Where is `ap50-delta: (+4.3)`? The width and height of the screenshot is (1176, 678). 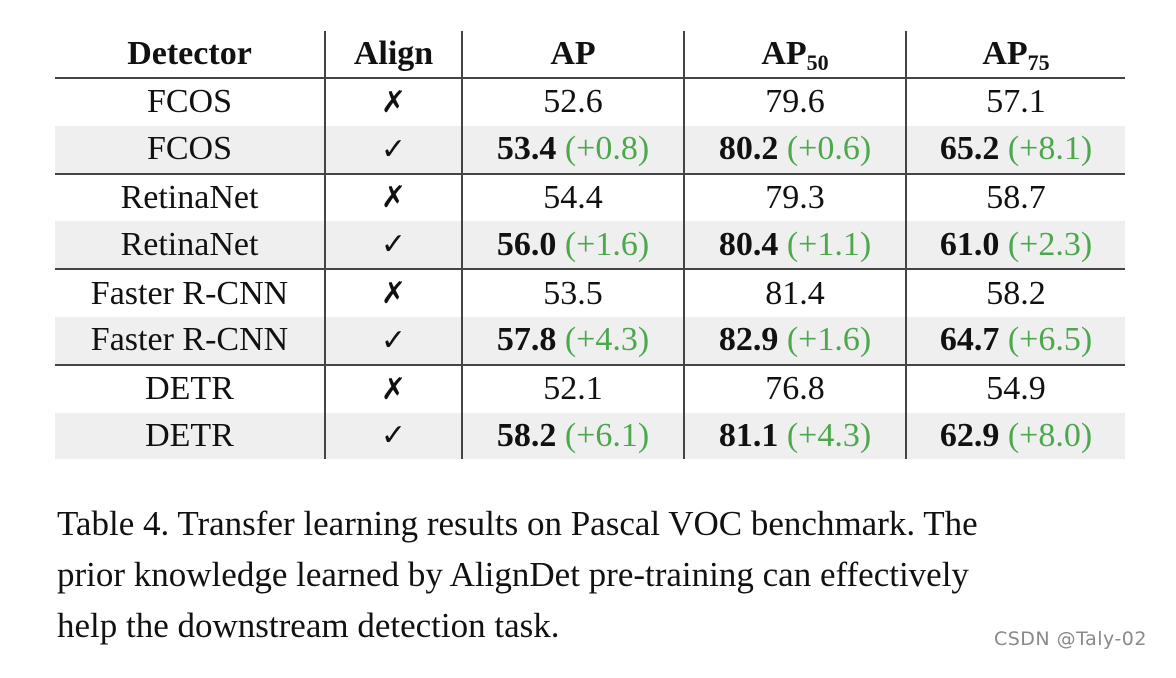 ap50-delta: (+4.3) is located at coordinates (829, 435).